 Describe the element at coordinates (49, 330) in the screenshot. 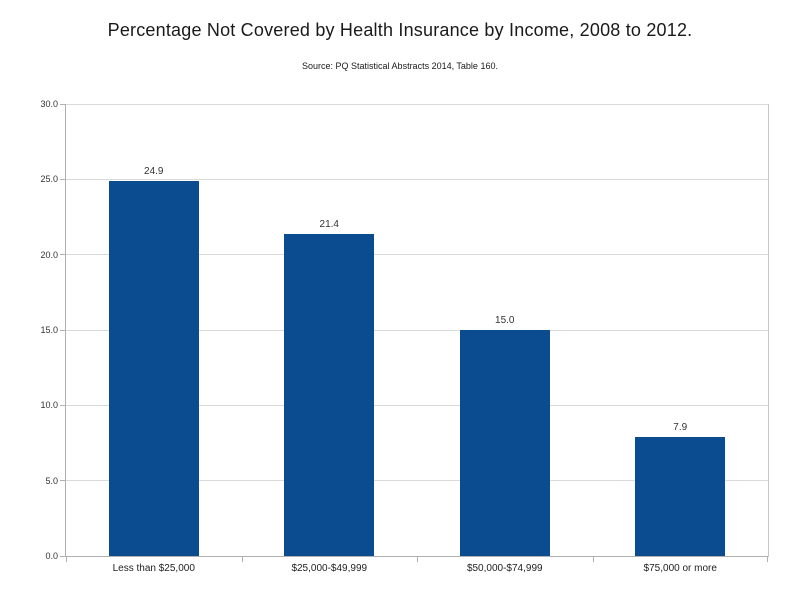

I see `y-tick-label: 15.0` at that location.